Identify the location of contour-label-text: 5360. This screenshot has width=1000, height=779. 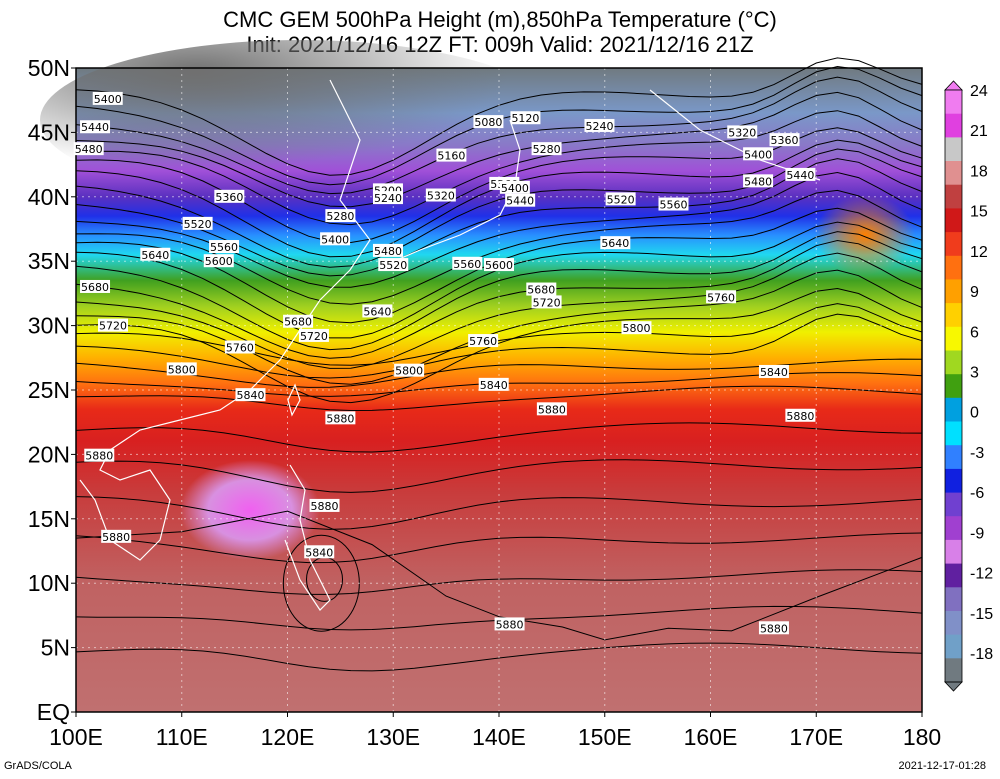
(229, 197).